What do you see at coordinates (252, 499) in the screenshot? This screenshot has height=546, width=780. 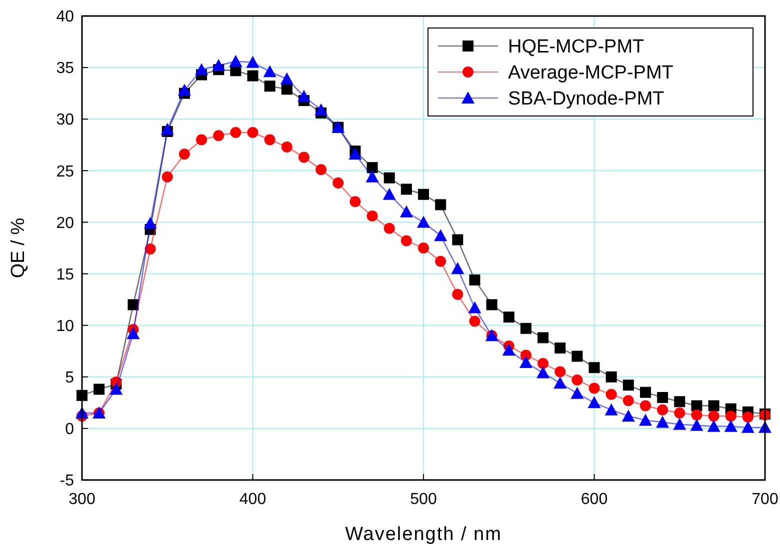 I see `x-tick-label: 400` at bounding box center [252, 499].